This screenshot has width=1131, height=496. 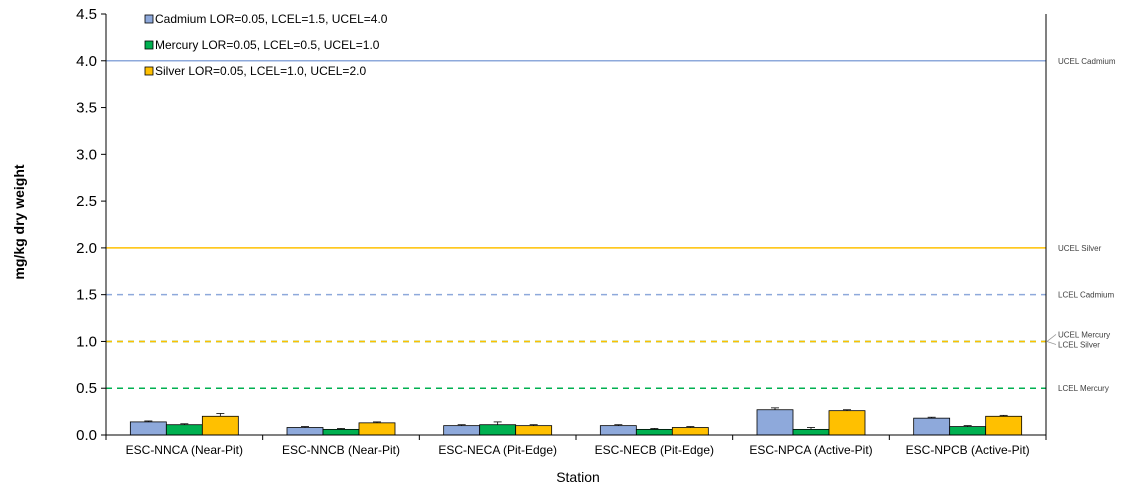 What do you see at coordinates (86, 108) in the screenshot?
I see `y-tick-label: 3.5` at bounding box center [86, 108].